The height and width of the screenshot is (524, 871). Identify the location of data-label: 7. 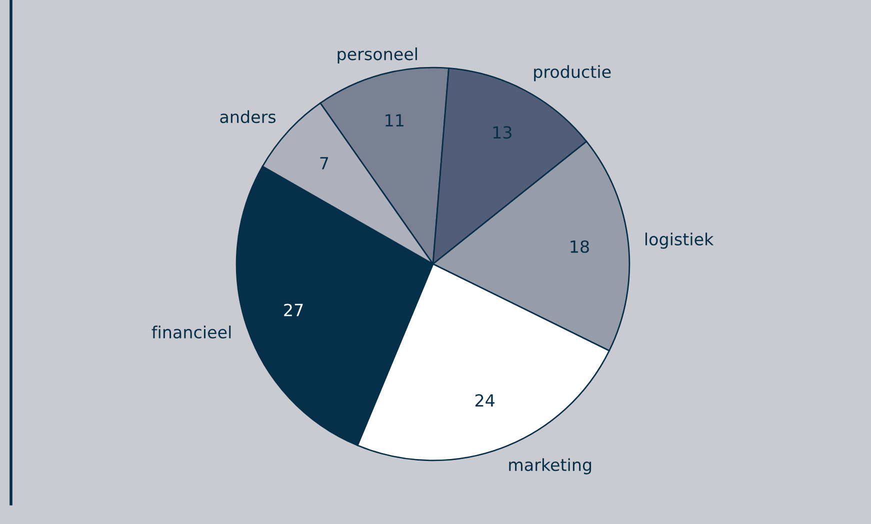
(324, 163).